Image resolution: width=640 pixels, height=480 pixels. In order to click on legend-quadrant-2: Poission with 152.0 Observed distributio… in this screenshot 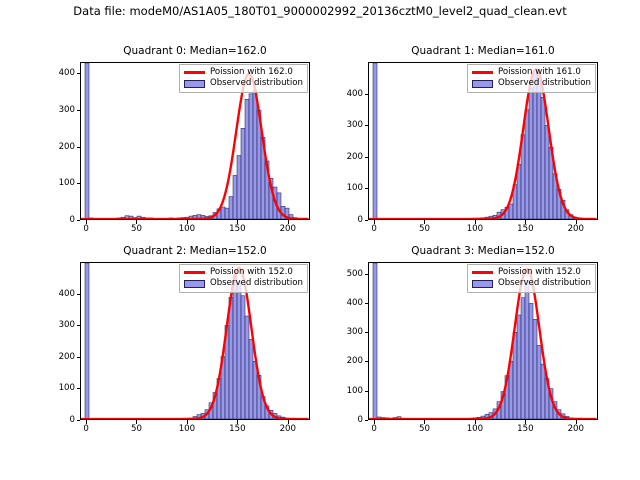, I will do `click(243, 278)`.